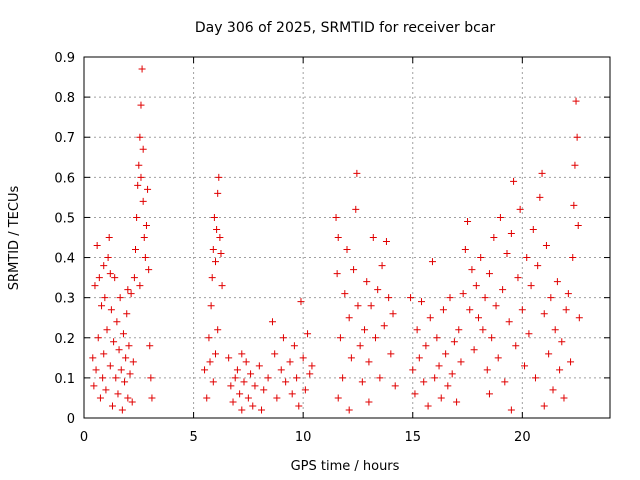  What do you see at coordinates (64, 178) in the screenshot?
I see `y-tick-label: 0.6` at bounding box center [64, 178].